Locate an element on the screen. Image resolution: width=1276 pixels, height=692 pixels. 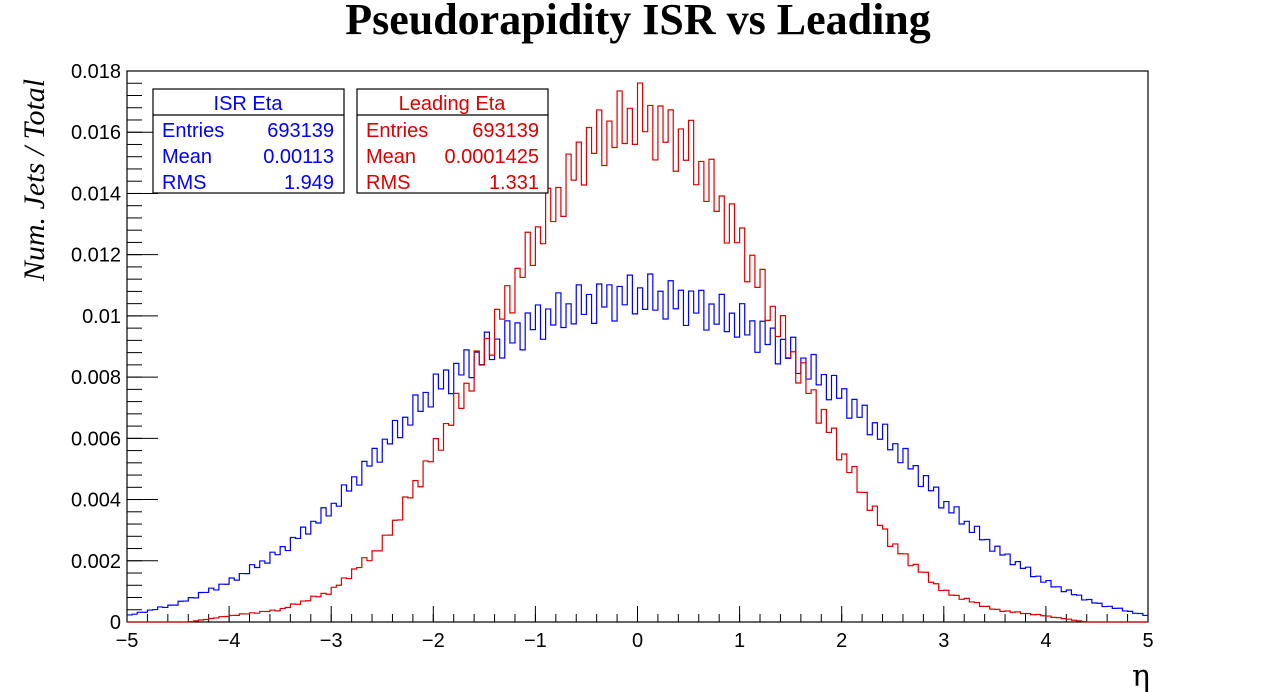
y-tick-label: 0.016 is located at coordinates (96, 133).